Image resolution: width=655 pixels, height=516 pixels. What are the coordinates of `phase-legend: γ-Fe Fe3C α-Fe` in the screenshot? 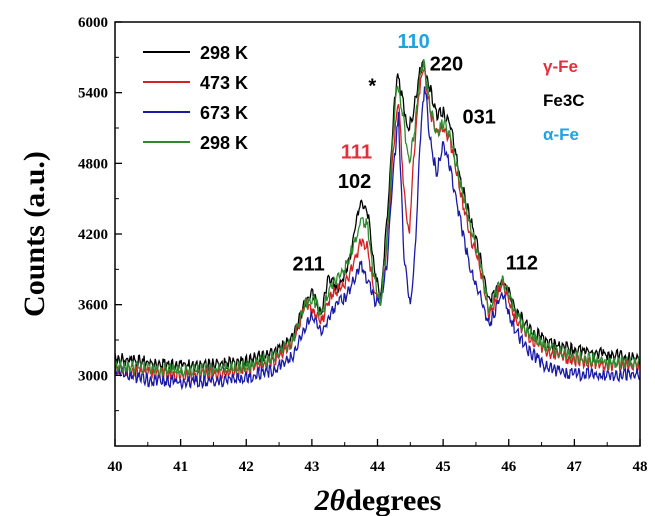 It's located at (564, 100).